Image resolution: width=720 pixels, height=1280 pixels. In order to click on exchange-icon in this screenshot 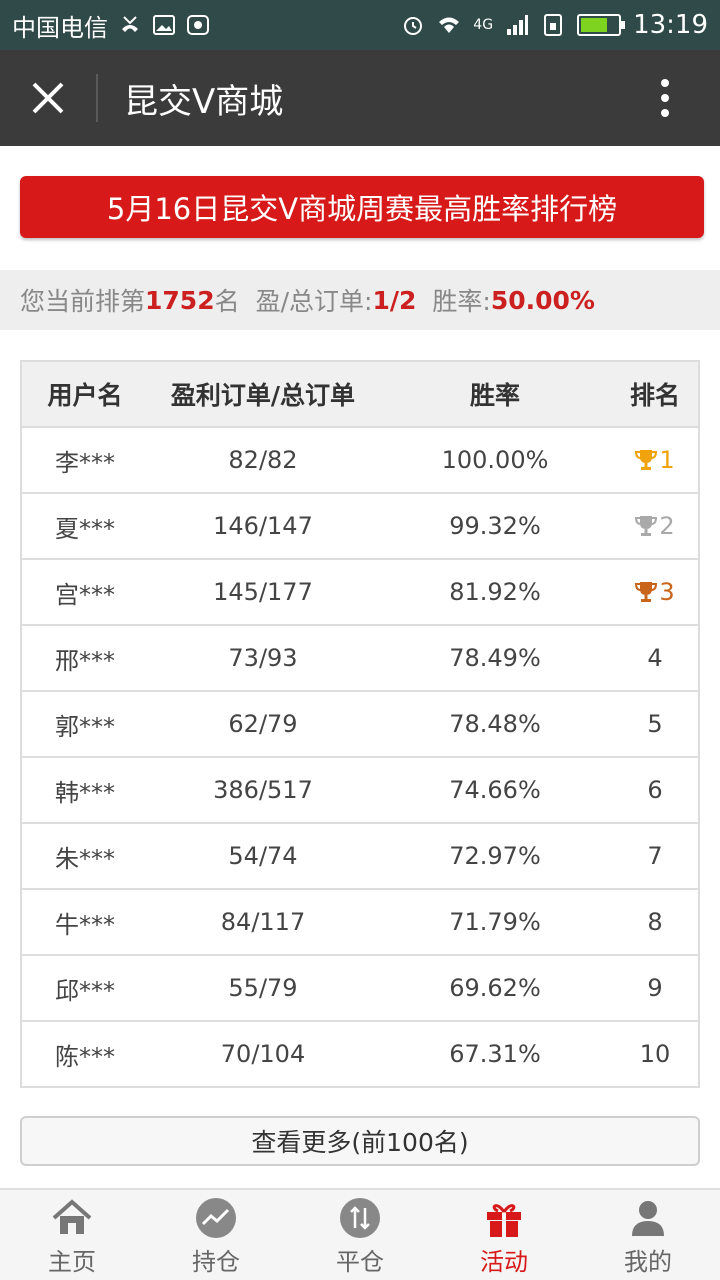, I will do `click(360, 1218)`.